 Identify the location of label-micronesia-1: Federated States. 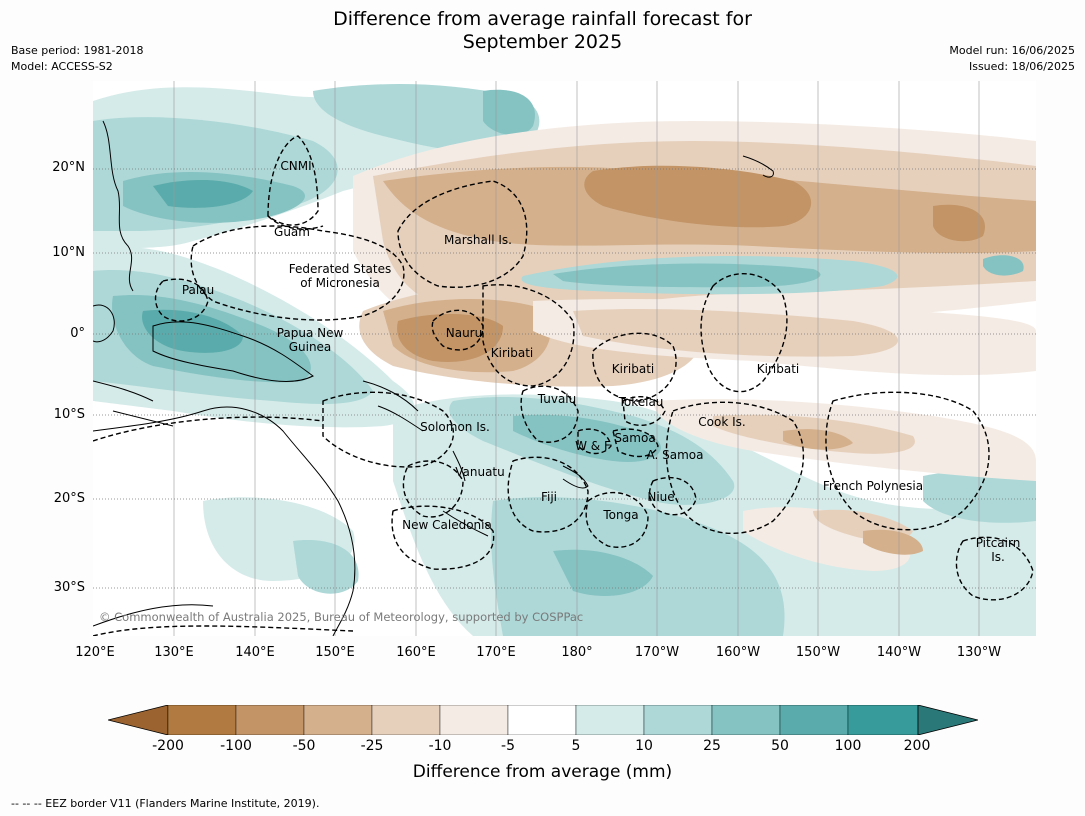
(340, 269).